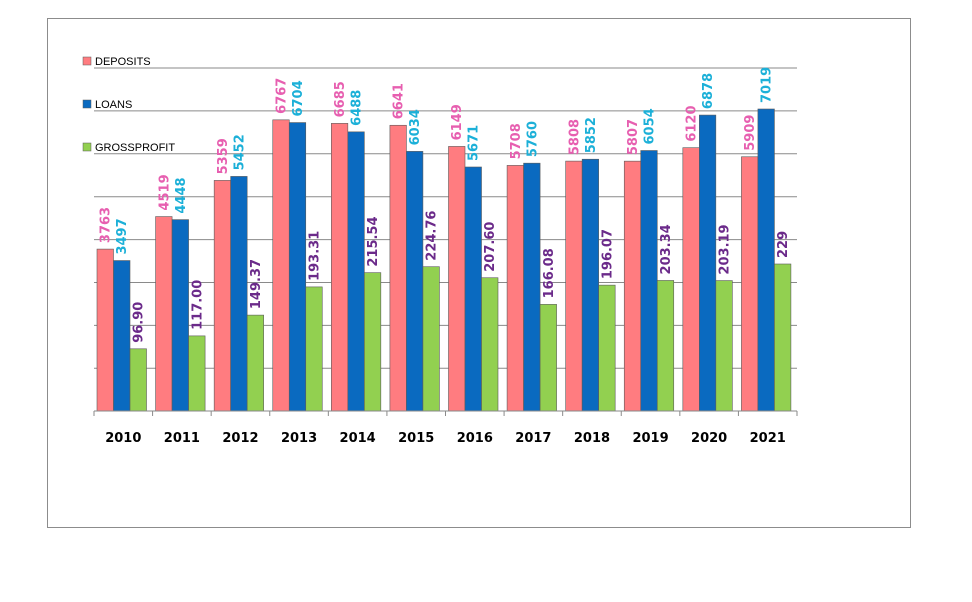 The height and width of the screenshot is (602, 972). Describe the element at coordinates (123, 62) in the screenshot. I see `legend-label: DEPOSITS` at that location.